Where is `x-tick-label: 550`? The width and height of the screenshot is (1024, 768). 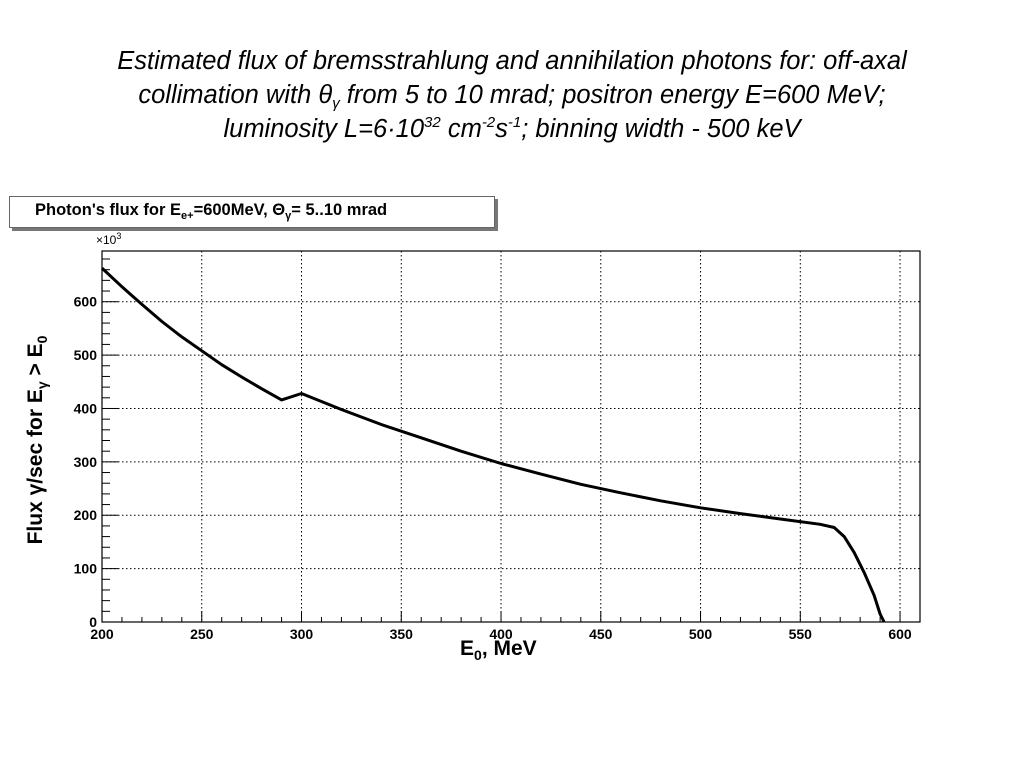 x-tick-label: 550 is located at coordinates (801, 634).